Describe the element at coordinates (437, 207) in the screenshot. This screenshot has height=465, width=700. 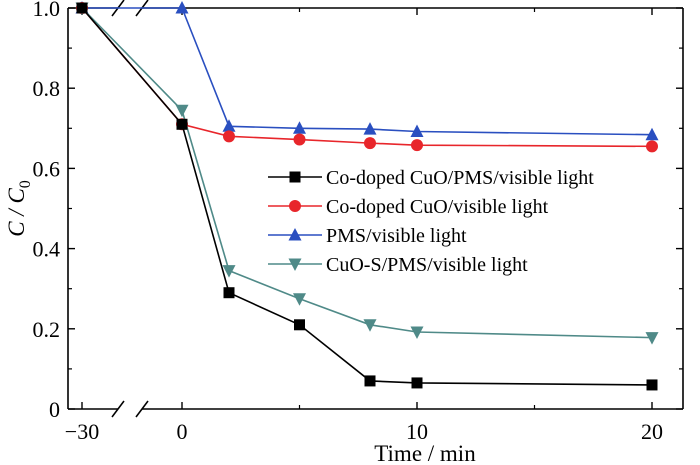
I see `legend-label: Co-doped CuO/visible light` at that location.